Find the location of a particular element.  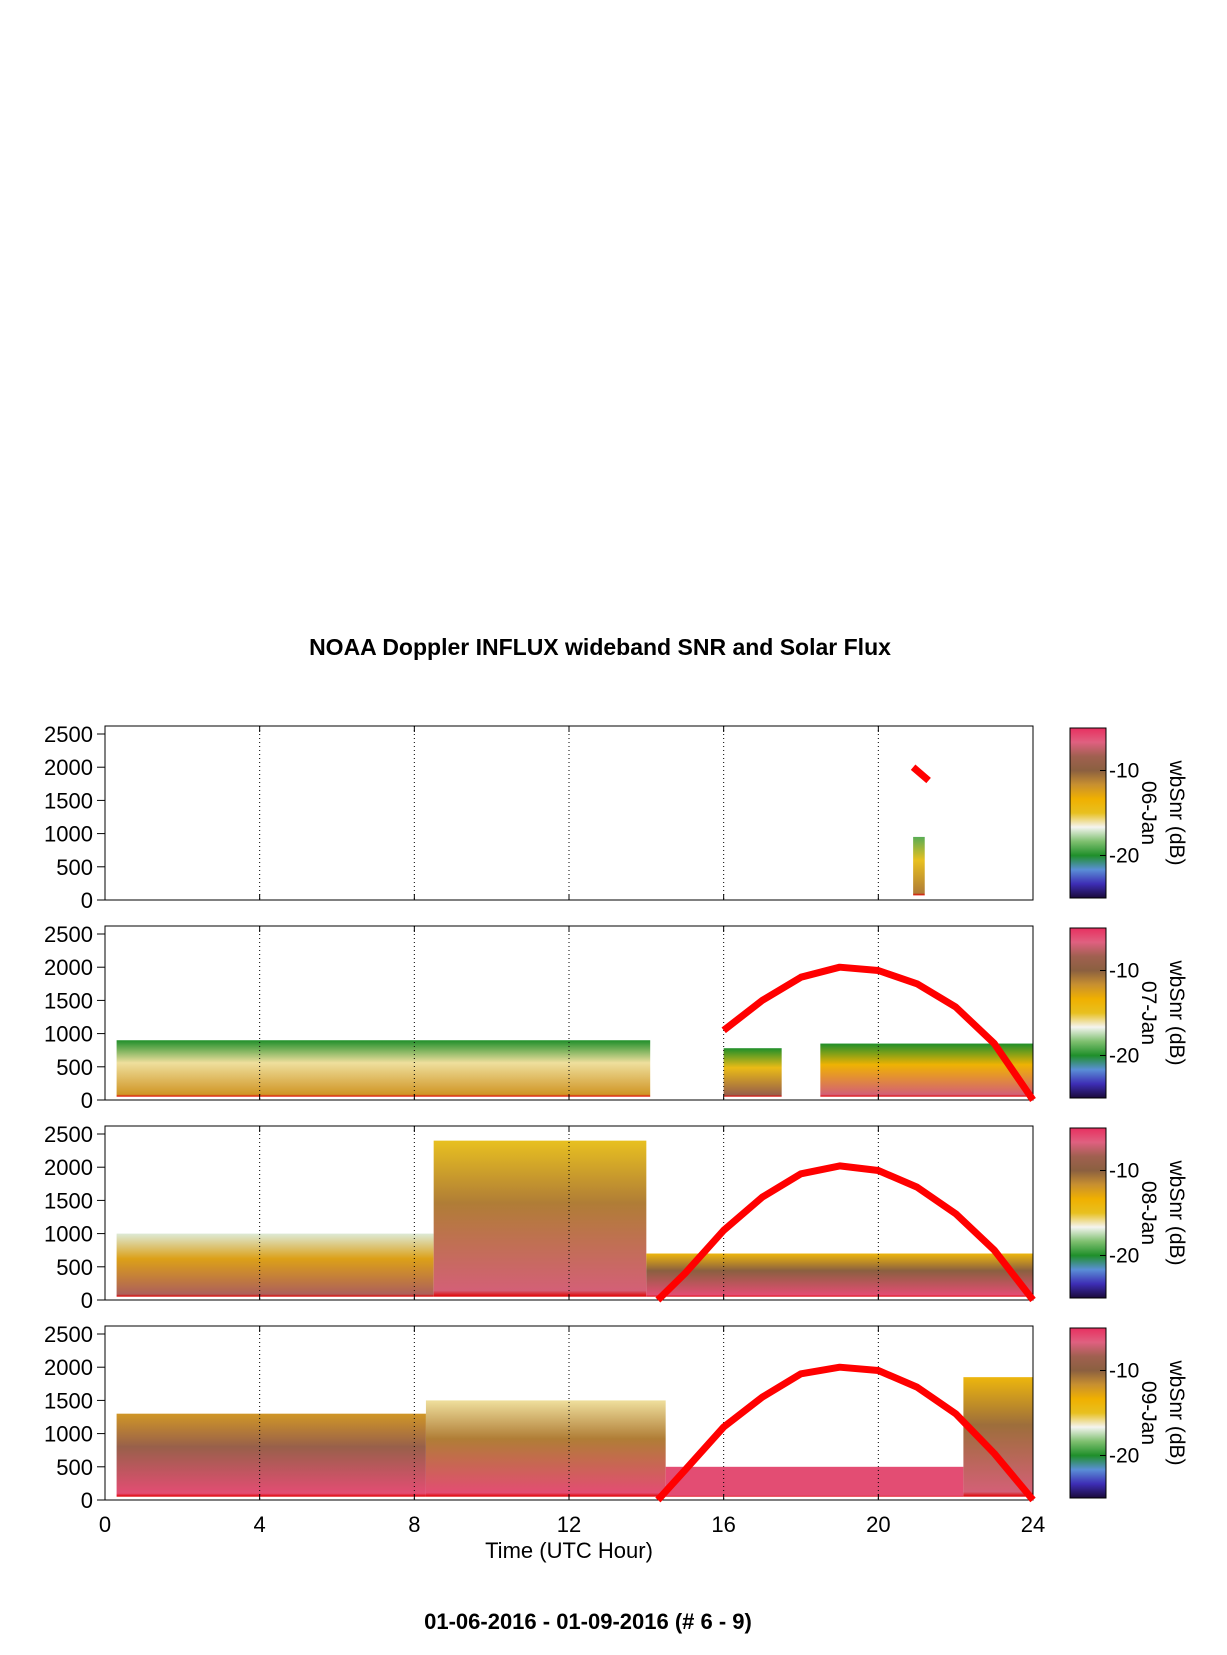

x-tick-label: 12 is located at coordinates (569, 1524).